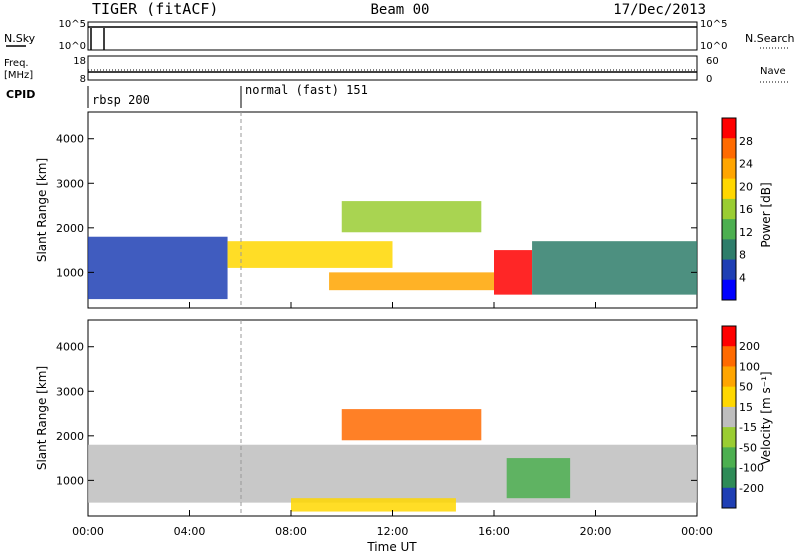 The height and width of the screenshot is (554, 800). What do you see at coordinates (766, 417) in the screenshot?
I see `velocity-colorbar-label: Velocity [m s⁻¹]` at bounding box center [766, 417].